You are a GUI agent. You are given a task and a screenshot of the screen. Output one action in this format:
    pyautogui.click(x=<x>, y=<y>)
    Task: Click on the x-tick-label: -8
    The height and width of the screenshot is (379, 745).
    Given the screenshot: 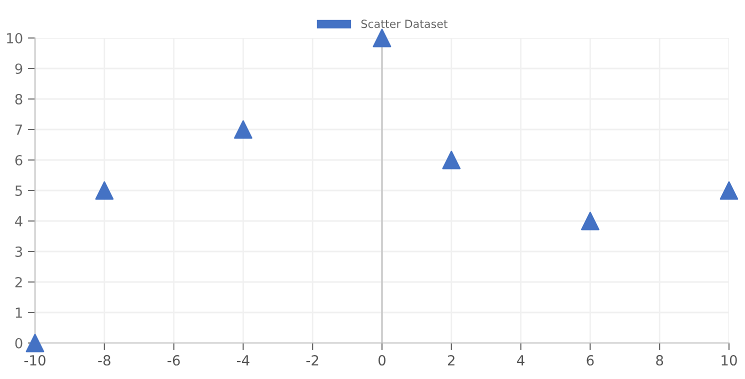 What is the action you would take?
    pyautogui.click(x=104, y=360)
    